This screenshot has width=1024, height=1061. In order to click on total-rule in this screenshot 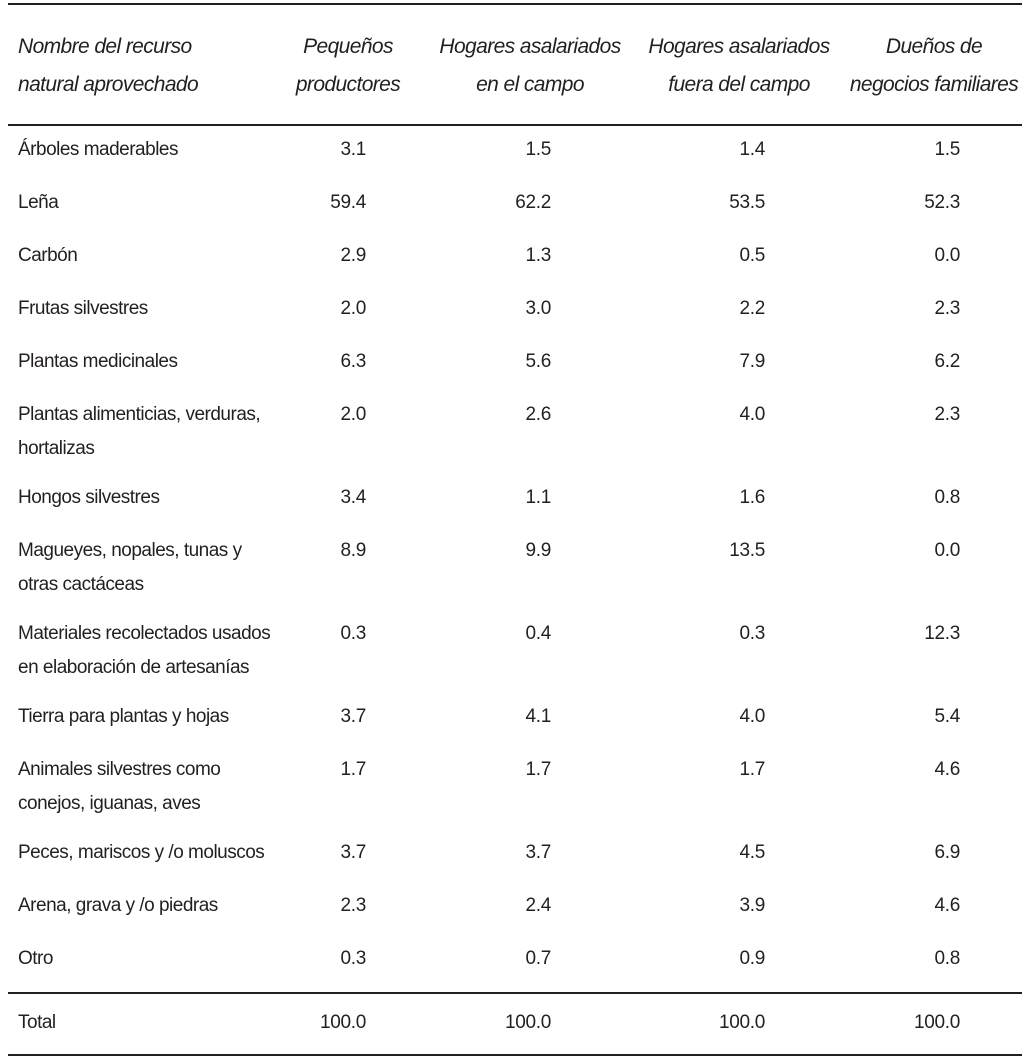, I will do `click(515, 993)`.